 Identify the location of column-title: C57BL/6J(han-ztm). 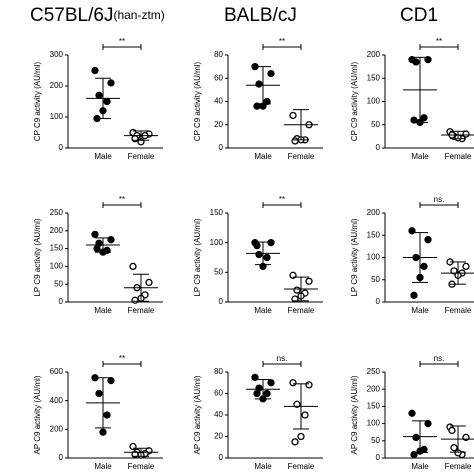
(97, 15).